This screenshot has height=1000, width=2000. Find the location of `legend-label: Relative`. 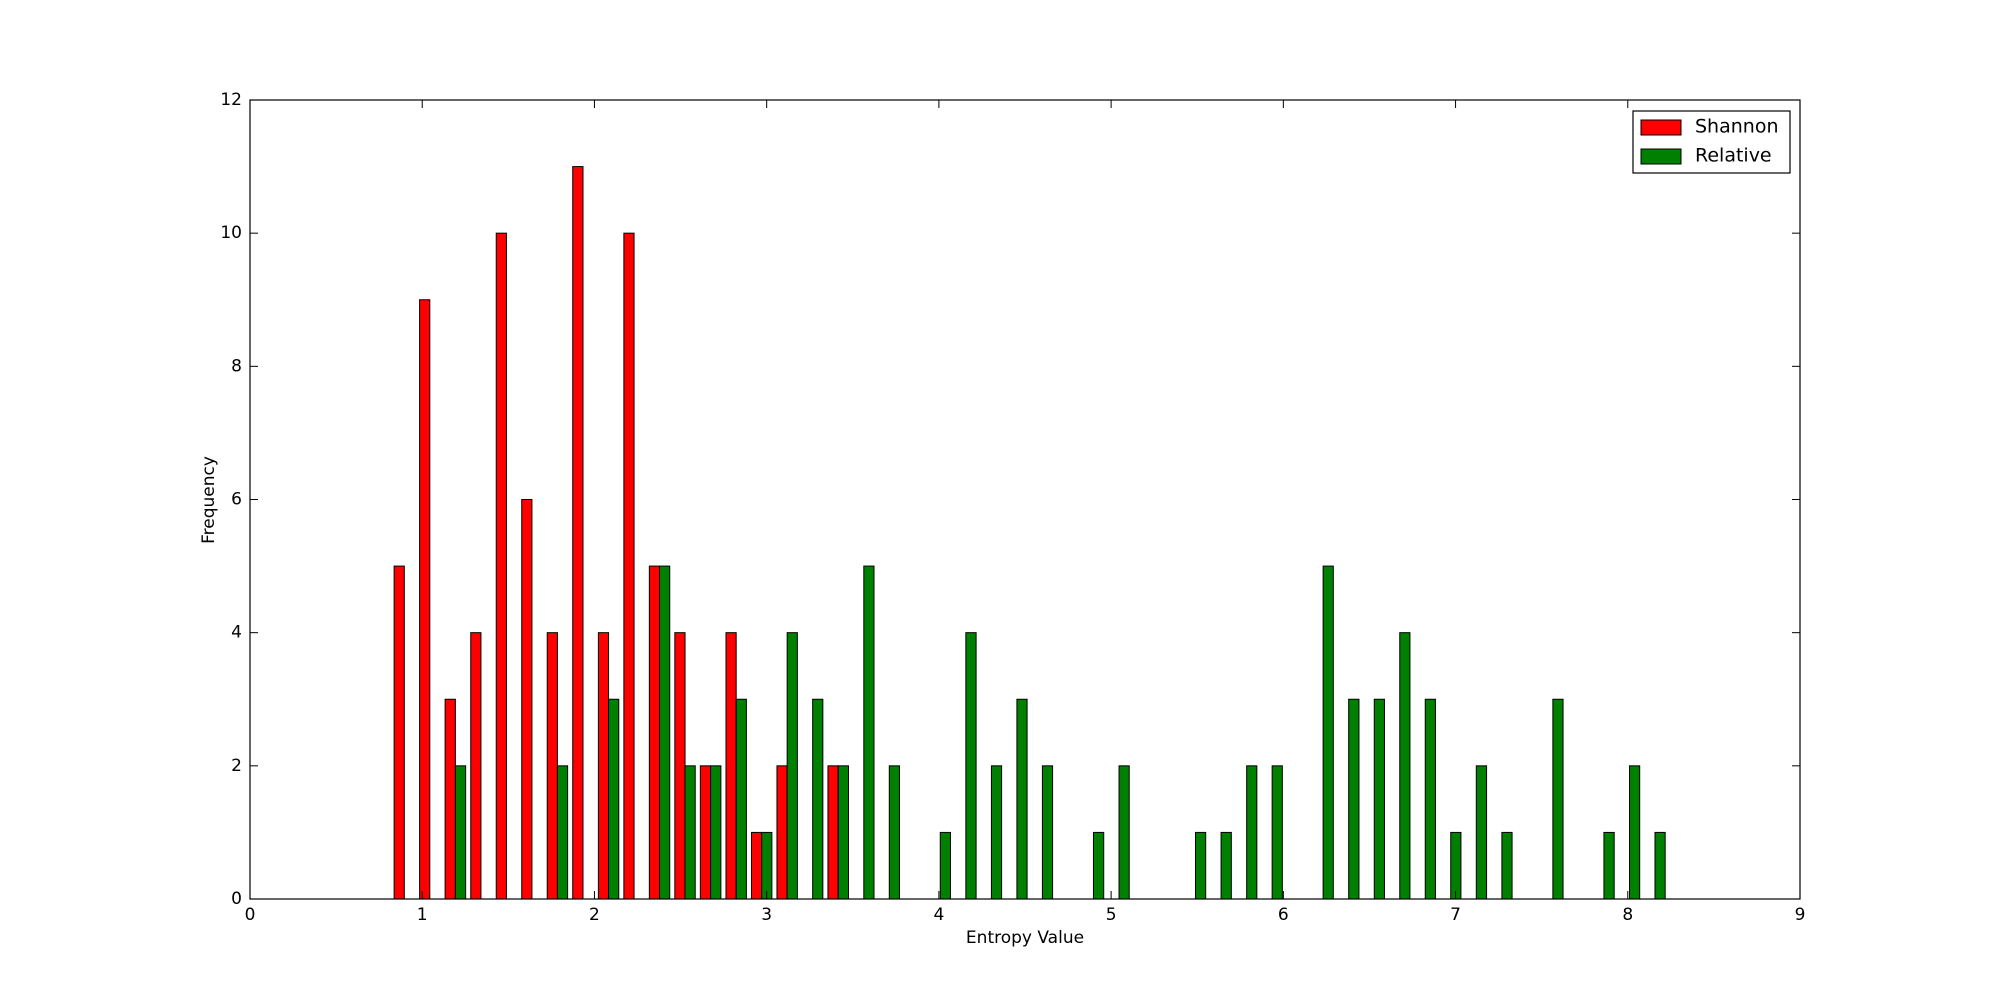

legend-label: Relative is located at coordinates (1733, 156).